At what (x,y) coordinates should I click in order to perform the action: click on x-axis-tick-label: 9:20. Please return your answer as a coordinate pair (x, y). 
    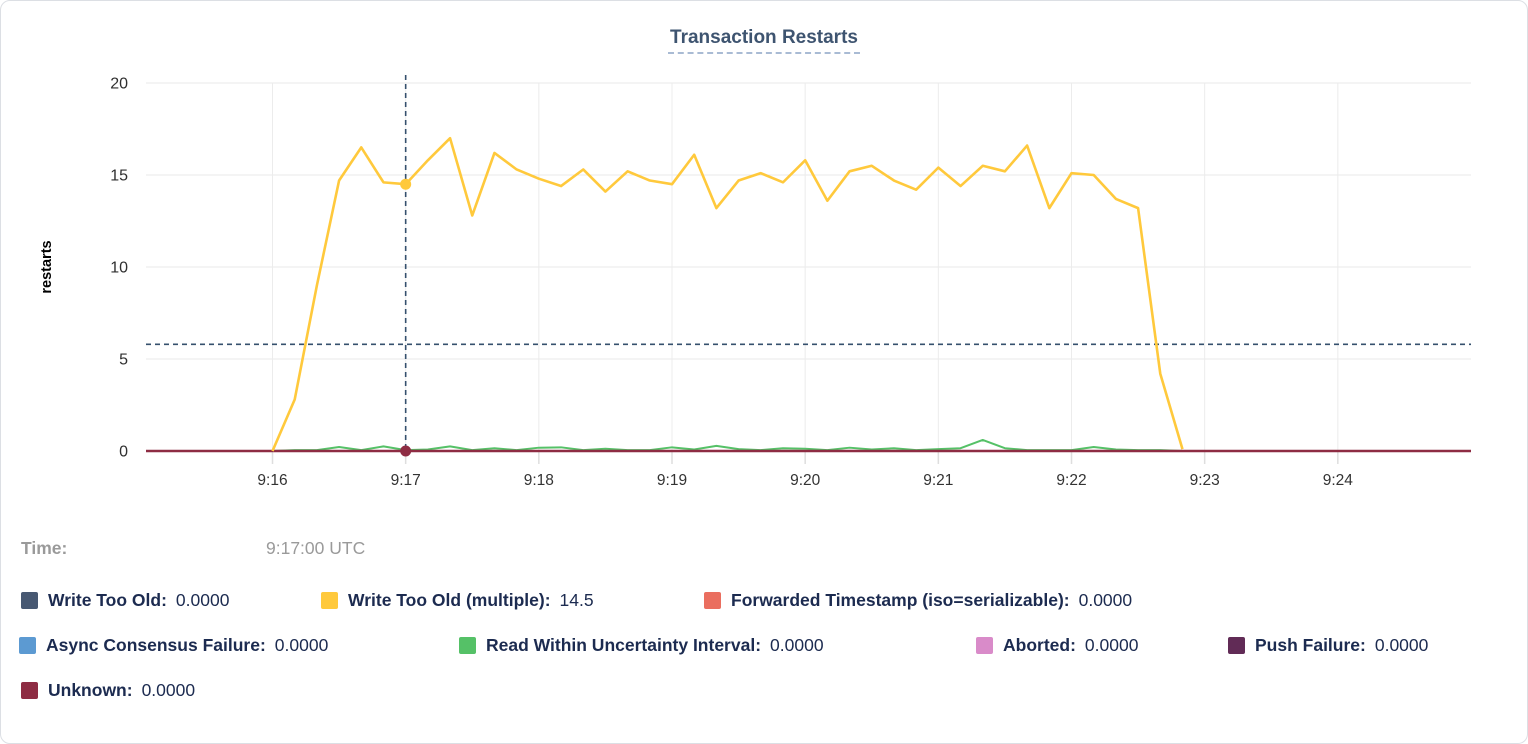
    Looking at the image, I should click on (805, 480).